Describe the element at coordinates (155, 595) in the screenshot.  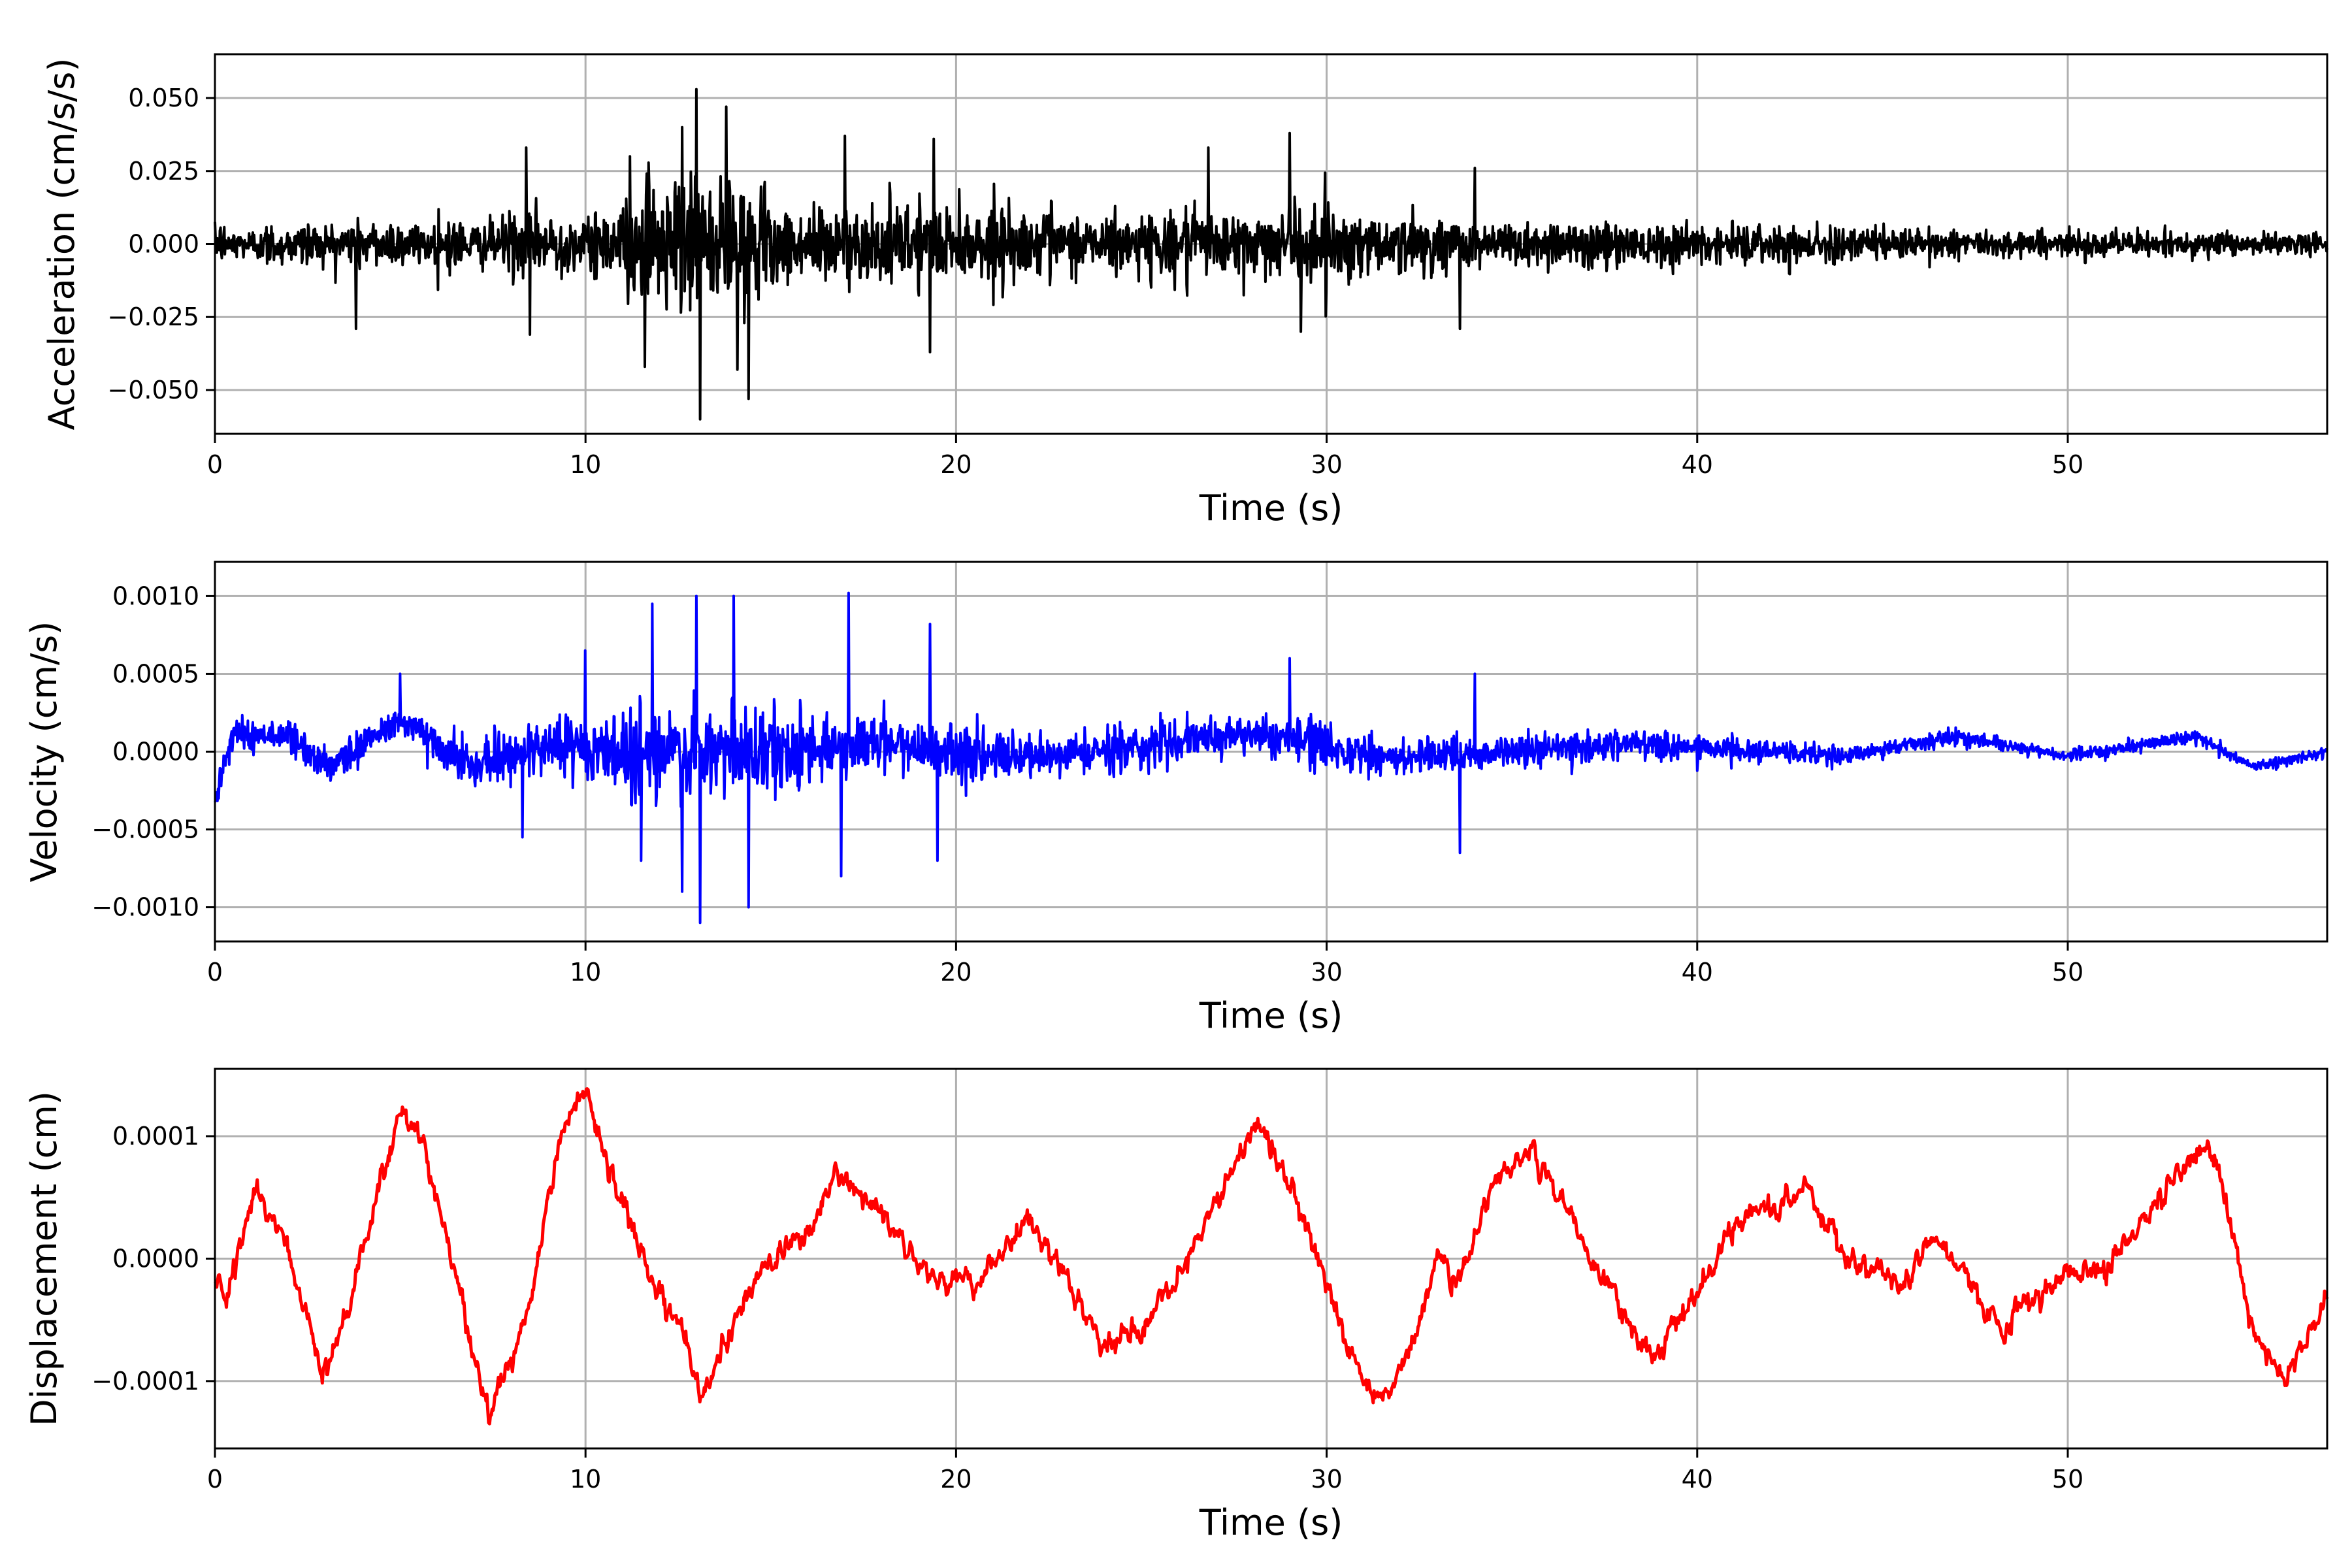
I see `y-tick-label: 0.0010` at that location.